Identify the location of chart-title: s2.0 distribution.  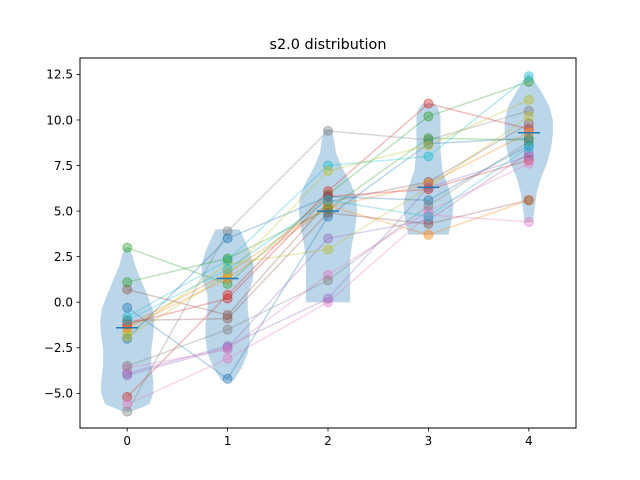
(328, 45).